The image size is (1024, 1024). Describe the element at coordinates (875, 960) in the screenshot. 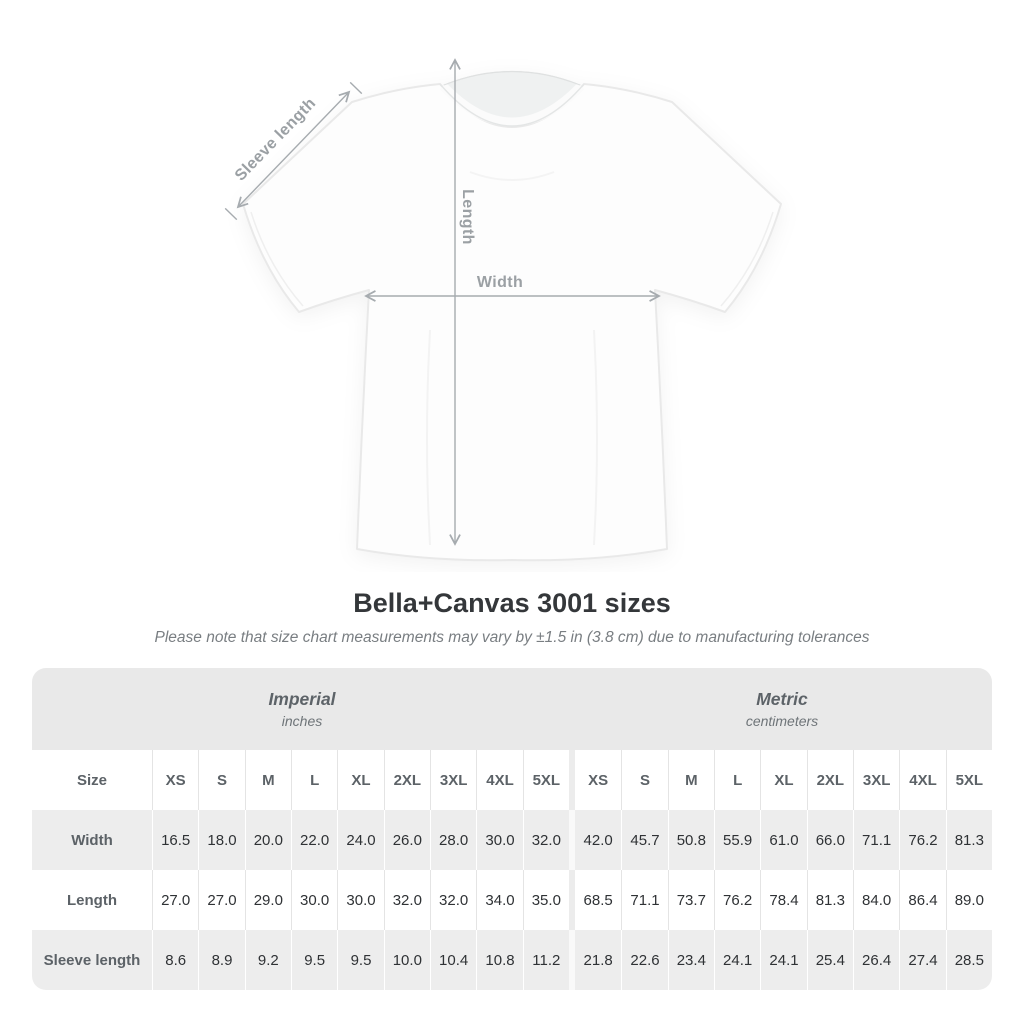

I see `table-cell: 26.4` at that location.